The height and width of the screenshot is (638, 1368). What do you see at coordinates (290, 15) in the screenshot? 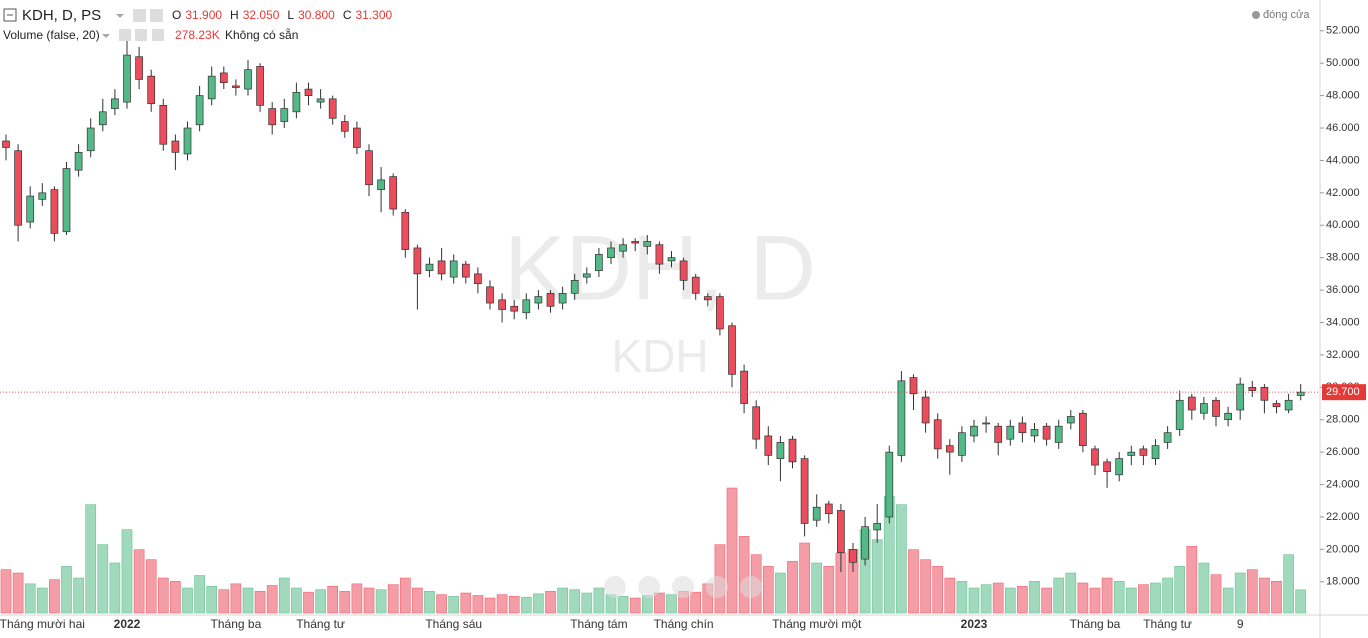
I see `ohlc-key: L` at bounding box center [290, 15].